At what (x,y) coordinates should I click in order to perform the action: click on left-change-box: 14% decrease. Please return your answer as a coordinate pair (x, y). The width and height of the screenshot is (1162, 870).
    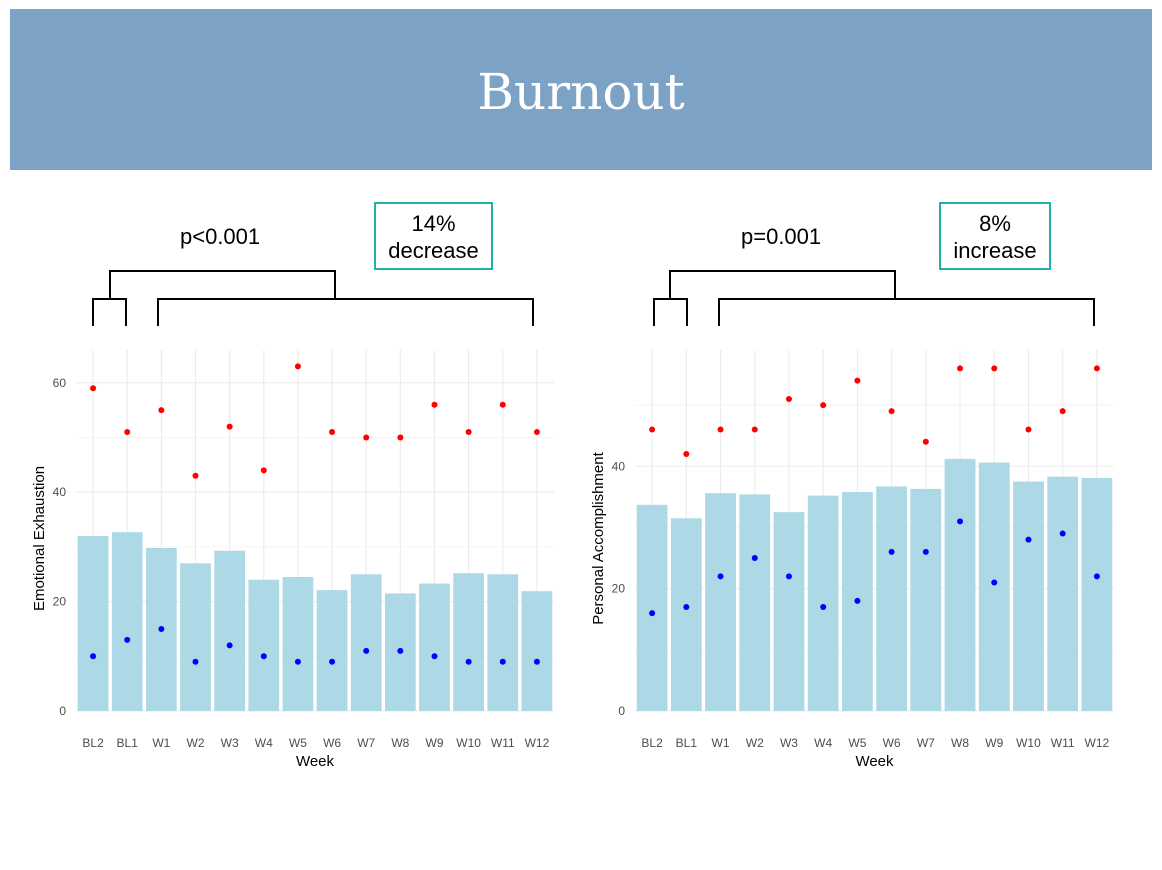
    Looking at the image, I should click on (433, 236).